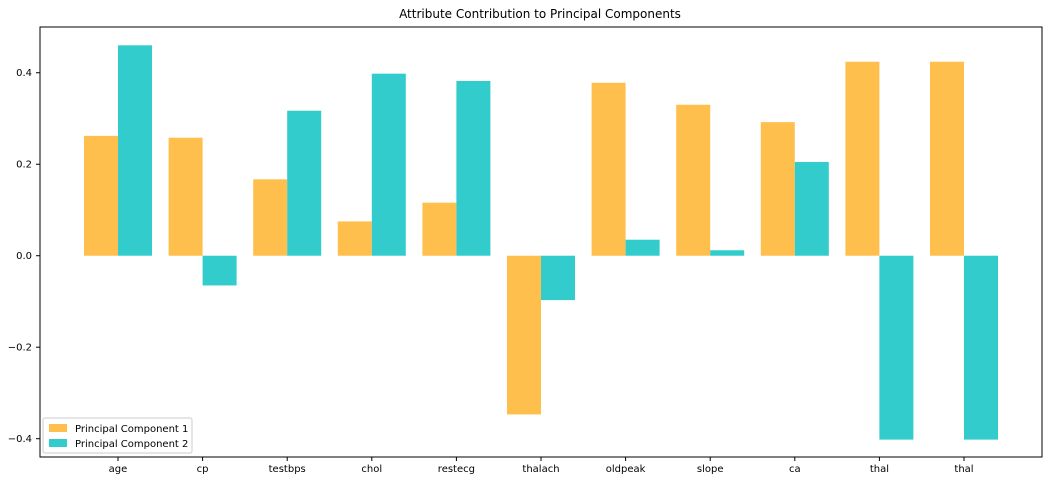  What do you see at coordinates (58, 428) in the screenshot?
I see `legend-swatch-pc1` at bounding box center [58, 428].